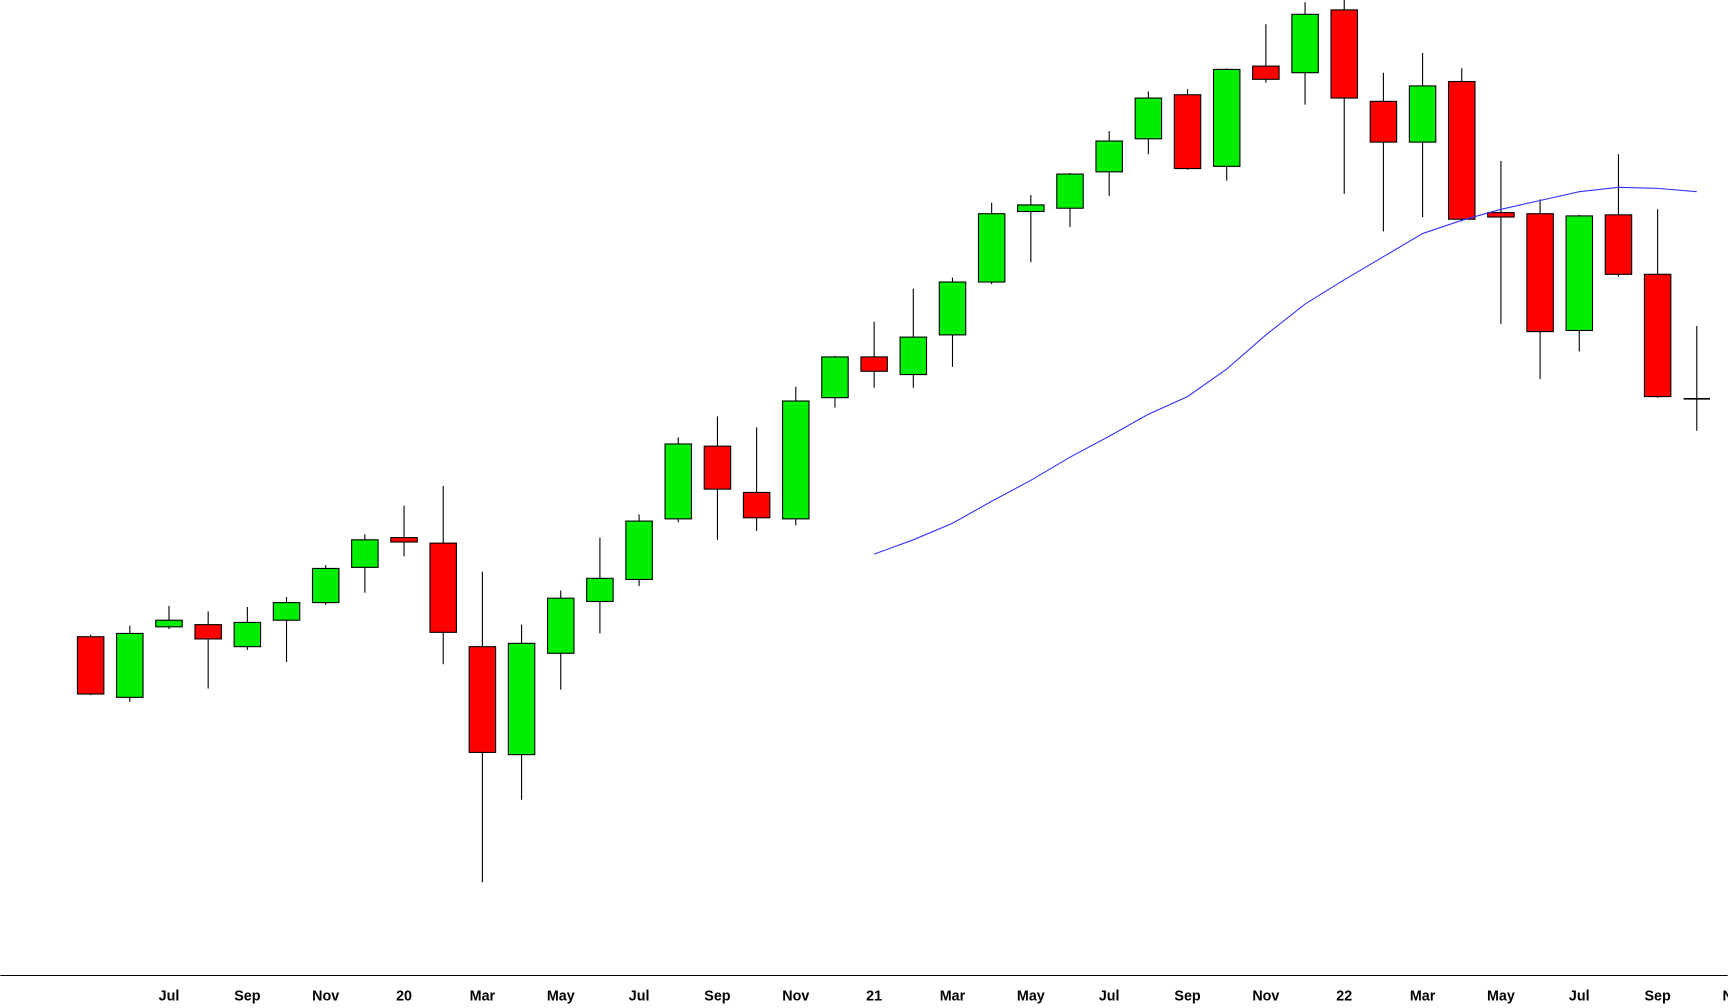 Image resolution: width=1728 pixels, height=1008 pixels. Describe the element at coordinates (1344, 997) in the screenshot. I see `x-tick-label: 22` at that location.